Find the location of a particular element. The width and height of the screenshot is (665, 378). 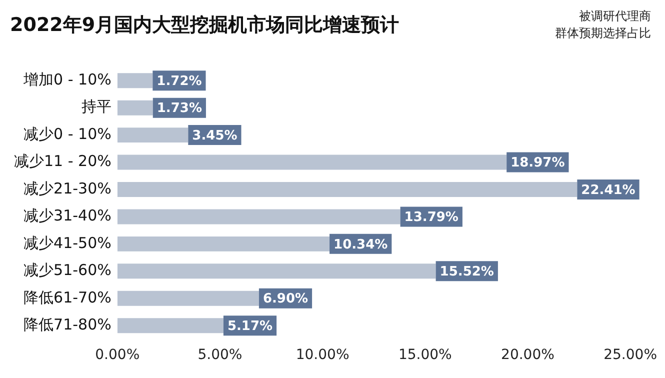

y-tick-label: 减少41-50% is located at coordinates (68, 243).